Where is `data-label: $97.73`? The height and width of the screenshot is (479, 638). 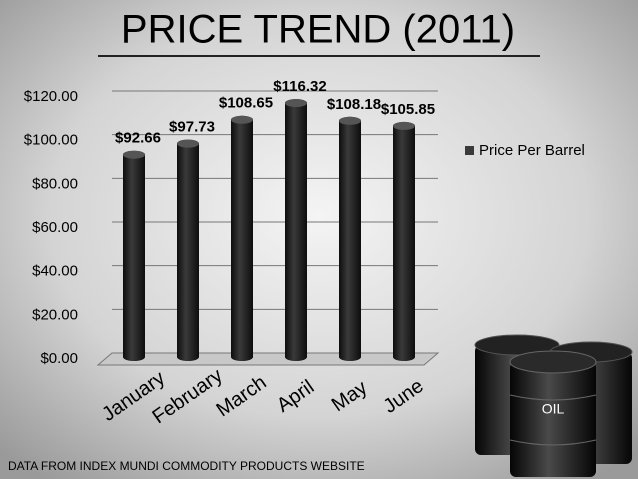
data-label: $97.73 is located at coordinates (192, 127).